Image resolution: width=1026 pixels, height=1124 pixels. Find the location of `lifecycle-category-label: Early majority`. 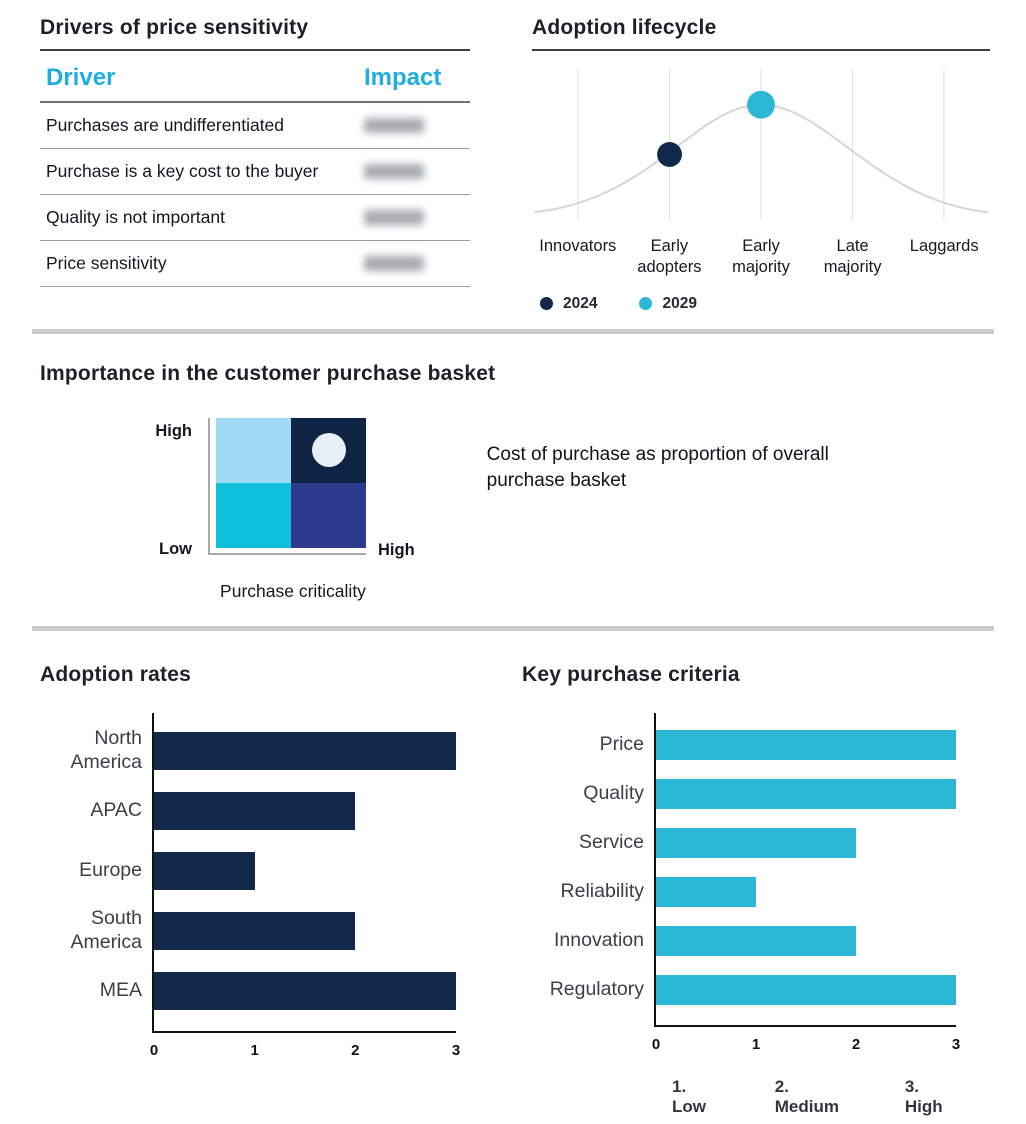

lifecycle-category-label: Early majority is located at coordinates (761, 257).